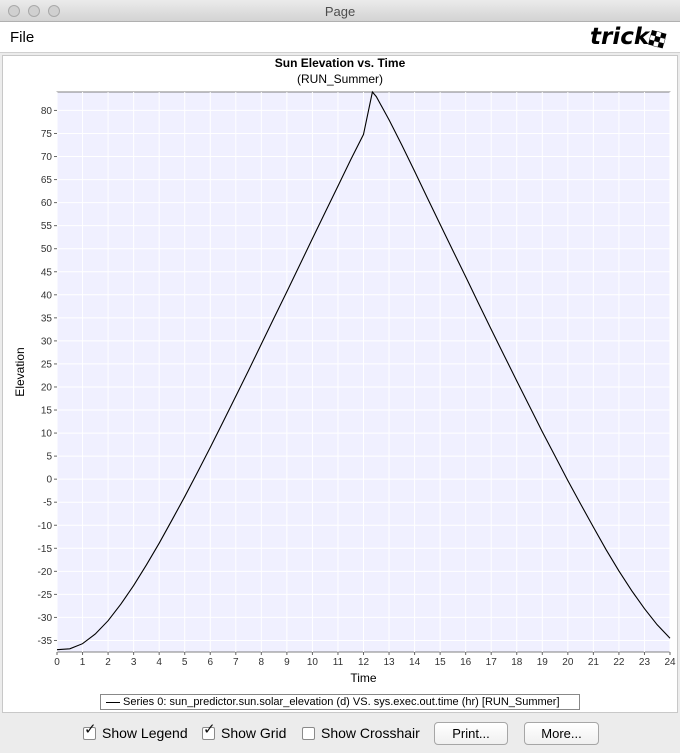 Image resolution: width=680 pixels, height=753 pixels. I want to click on y-tick-label: 0, so click(49, 480).